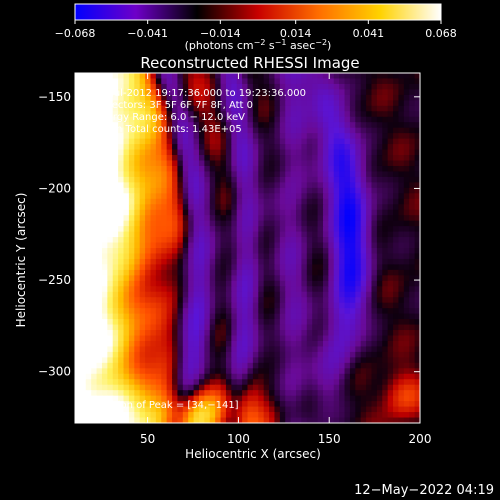  What do you see at coordinates (147, 33) in the screenshot?
I see `colorbar-tick-label: −0.041` at bounding box center [147, 33].